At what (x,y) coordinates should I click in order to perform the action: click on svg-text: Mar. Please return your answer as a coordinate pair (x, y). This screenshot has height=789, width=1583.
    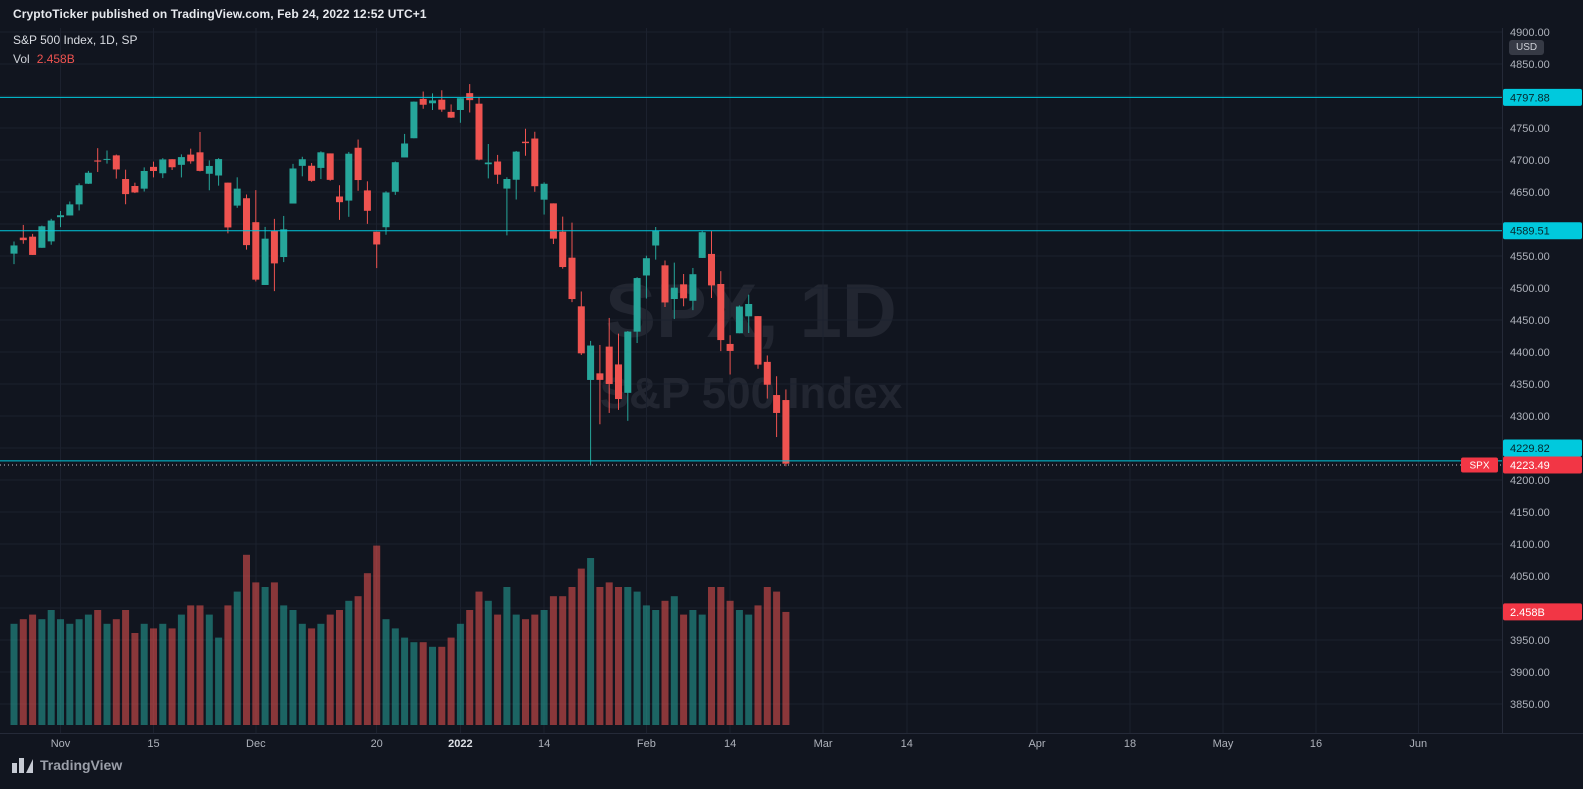
    Looking at the image, I should click on (823, 744).